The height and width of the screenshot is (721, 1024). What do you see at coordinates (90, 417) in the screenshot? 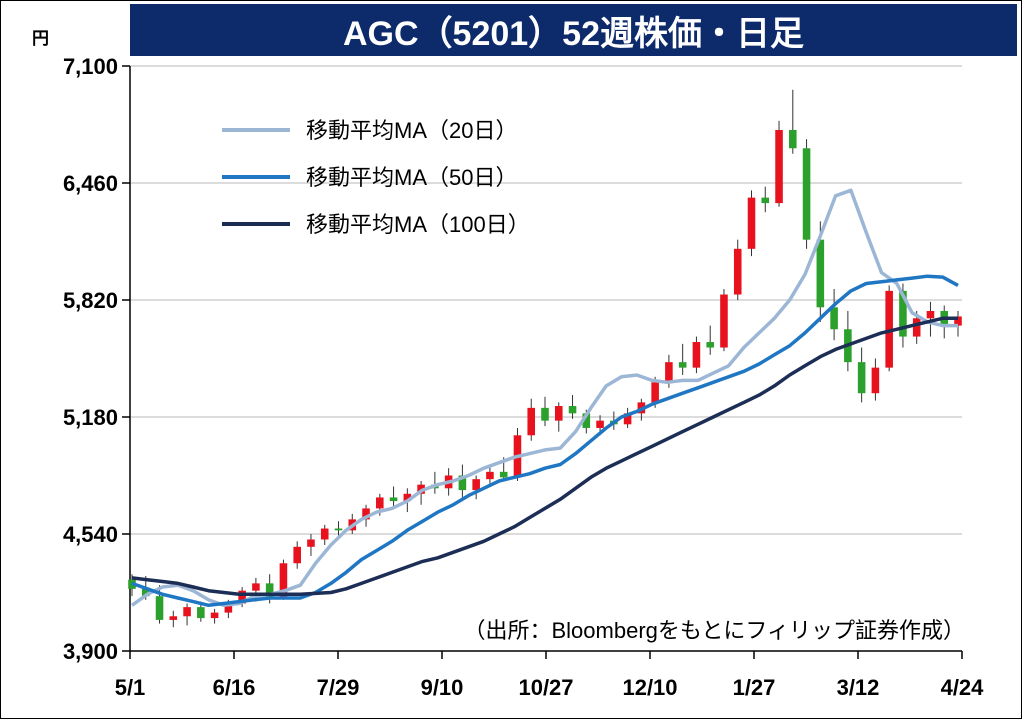
I see `y-tick-label: 5,180` at bounding box center [90, 417].